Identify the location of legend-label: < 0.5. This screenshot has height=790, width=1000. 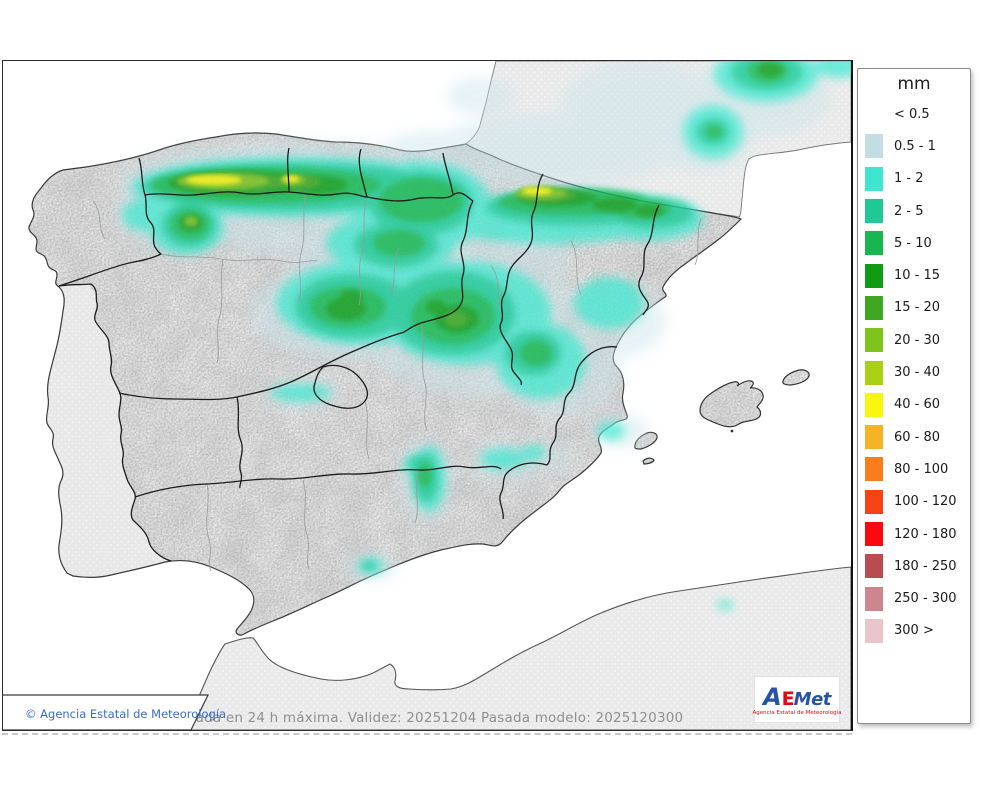
(912, 114).